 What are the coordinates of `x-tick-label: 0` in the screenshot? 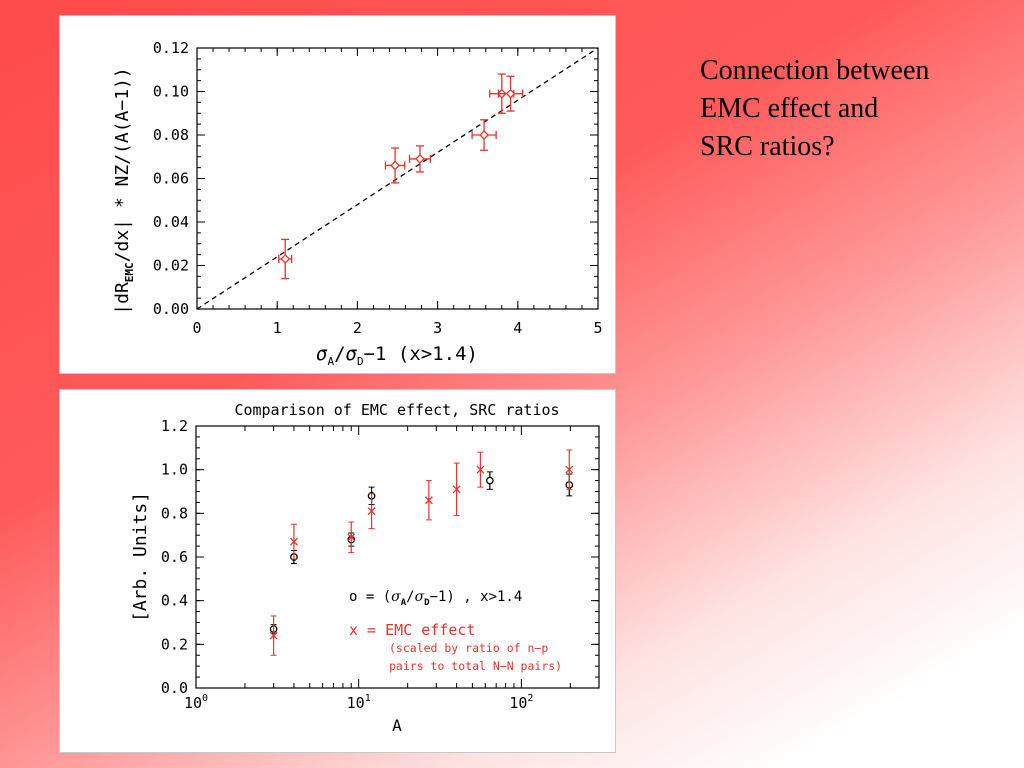 It's located at (196, 328).